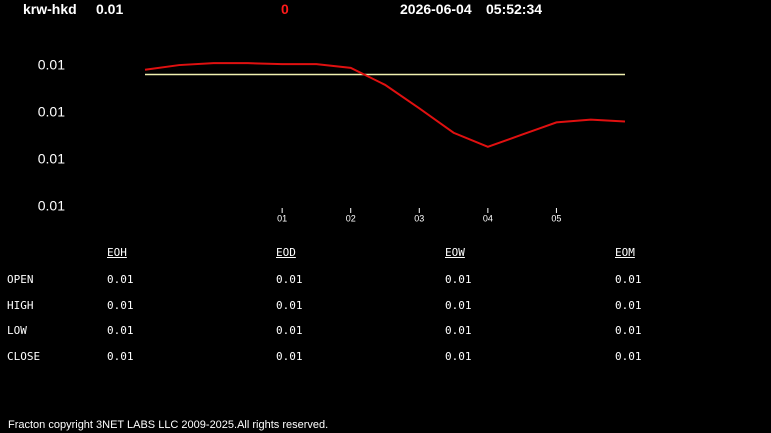  What do you see at coordinates (488, 218) in the screenshot?
I see `x-tick-label: 04` at bounding box center [488, 218].